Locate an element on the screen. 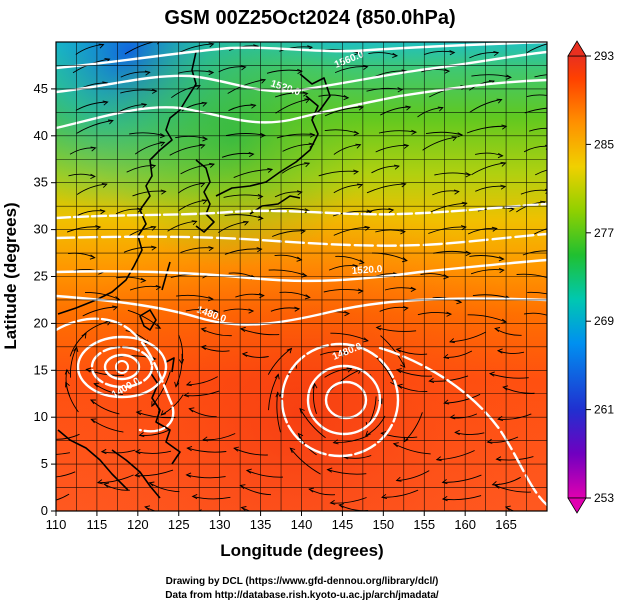 The image size is (619, 605). y-axis-label: Latitude (degrees) is located at coordinates (10, 275).